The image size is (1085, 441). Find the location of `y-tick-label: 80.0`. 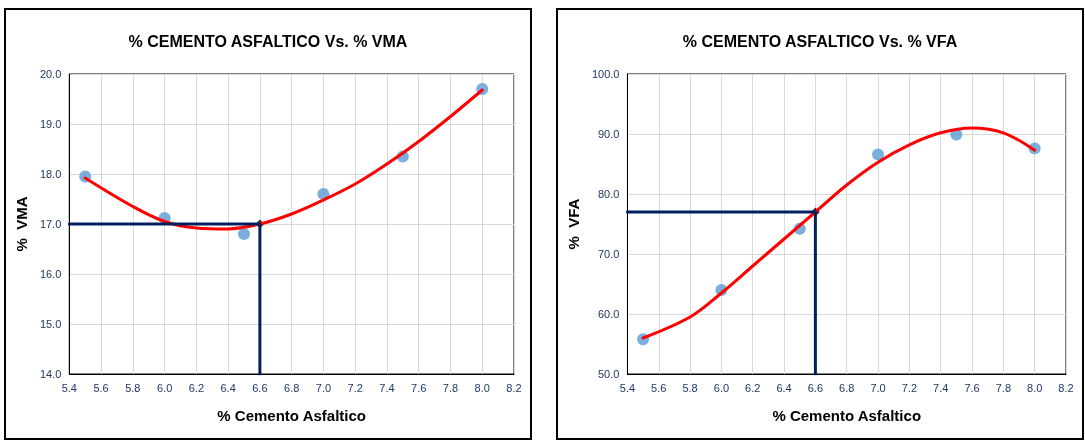

y-tick-label: 80.0 is located at coordinates (609, 194).